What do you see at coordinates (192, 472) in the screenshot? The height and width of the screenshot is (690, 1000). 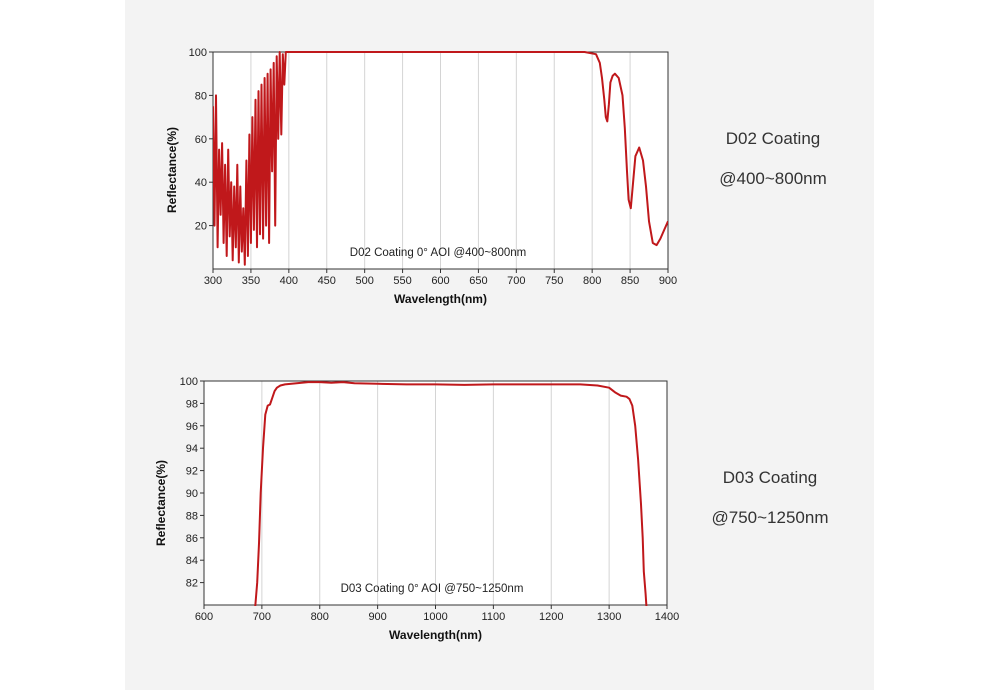 I see `d03-y-tick-label: 92` at bounding box center [192, 472].